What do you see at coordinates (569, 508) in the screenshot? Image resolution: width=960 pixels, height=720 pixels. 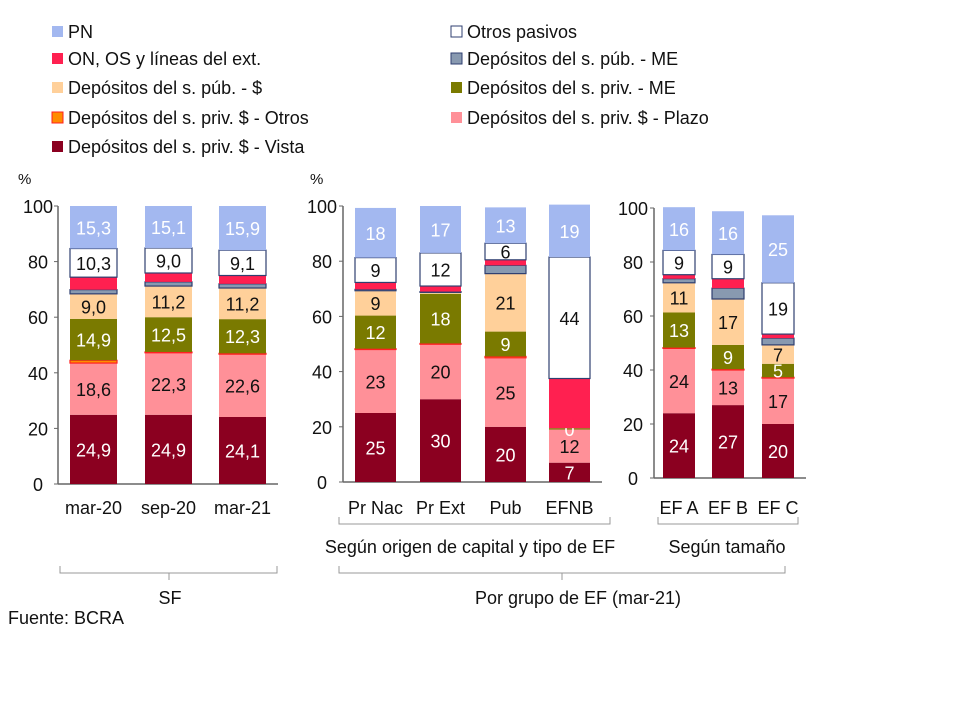 I see `x-tick-label: EFNB` at bounding box center [569, 508].